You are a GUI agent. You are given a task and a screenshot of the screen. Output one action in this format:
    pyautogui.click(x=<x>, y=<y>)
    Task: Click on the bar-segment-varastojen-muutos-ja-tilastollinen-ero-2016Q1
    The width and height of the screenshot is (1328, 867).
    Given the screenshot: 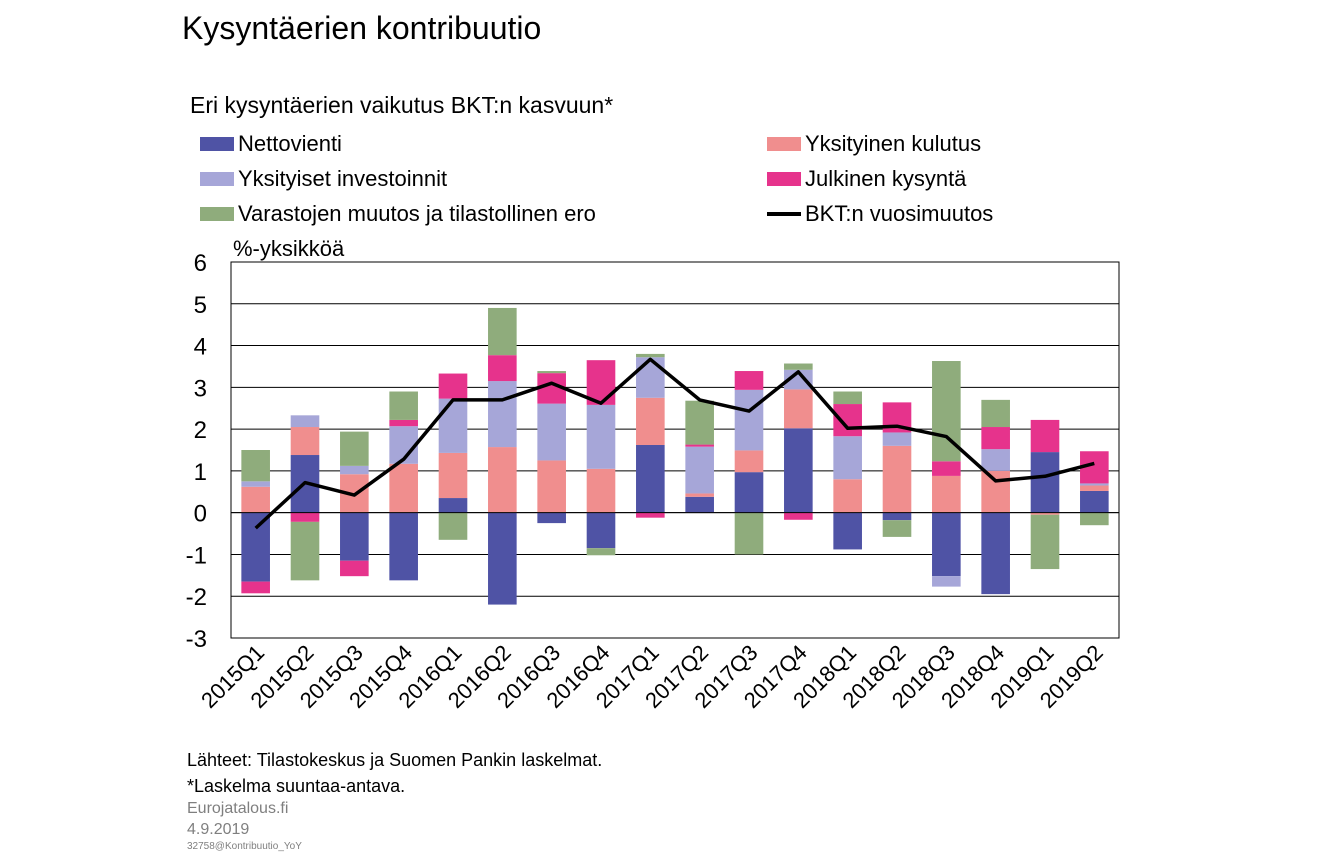 What is the action you would take?
    pyautogui.click(x=453, y=526)
    